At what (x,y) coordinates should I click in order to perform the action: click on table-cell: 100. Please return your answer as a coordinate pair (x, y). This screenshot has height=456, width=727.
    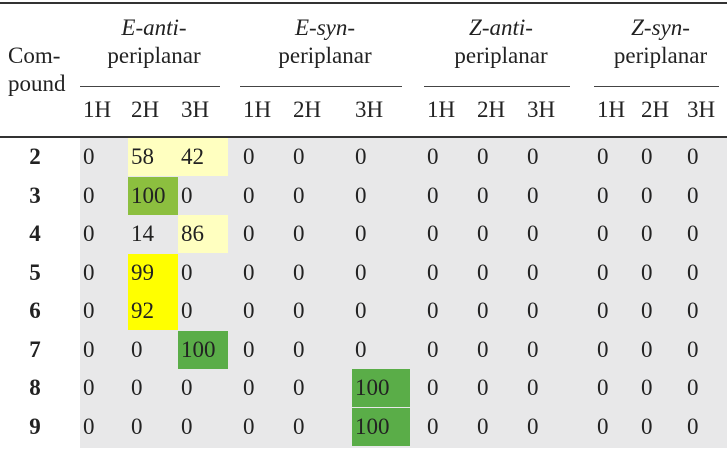
    Looking at the image, I should click on (381, 426).